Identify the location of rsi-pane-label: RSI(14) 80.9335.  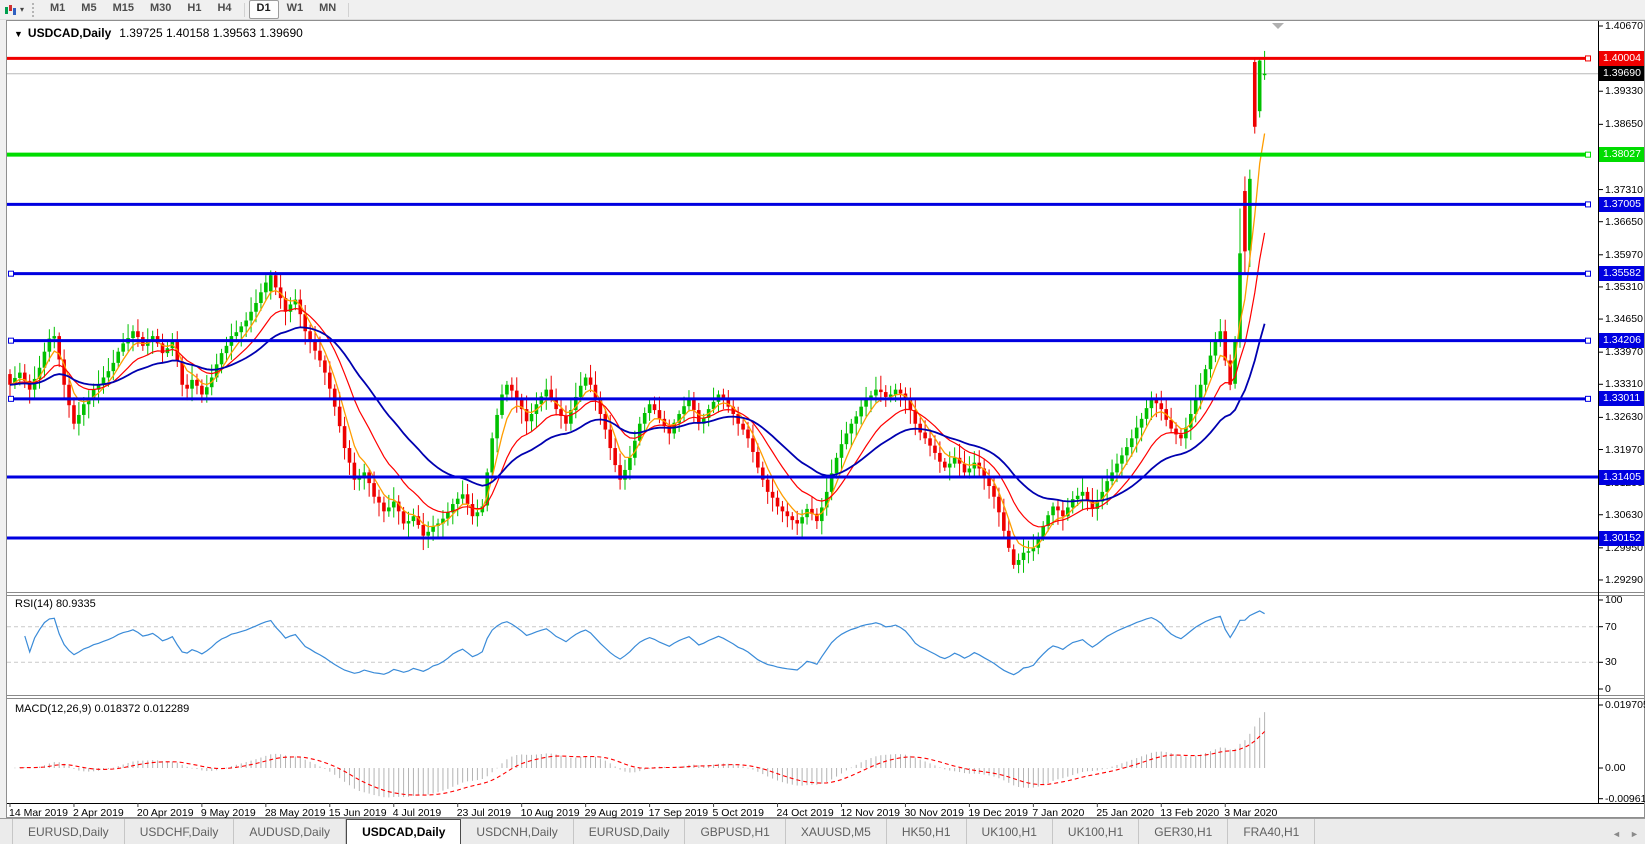
(55, 604).